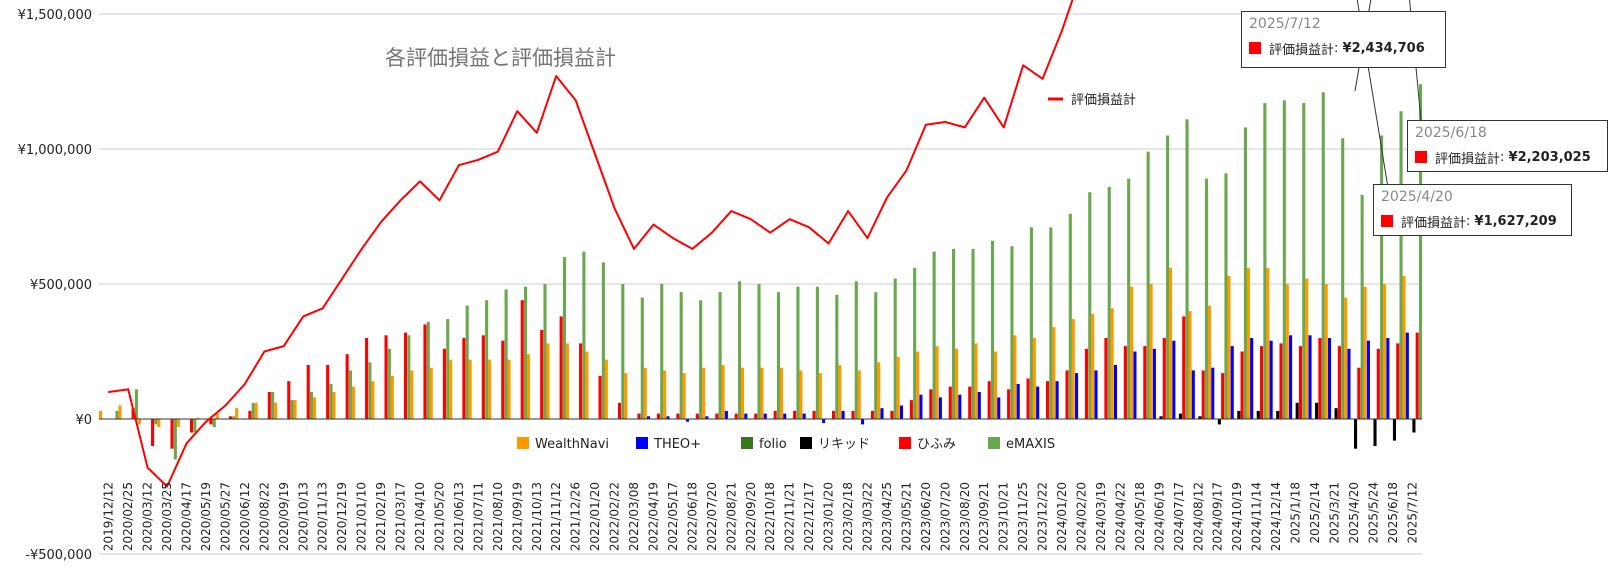 This screenshot has height=583, width=1613. What do you see at coordinates (835, 444) in the screenshot?
I see `legend-item-liquid: リキッド` at bounding box center [835, 444].